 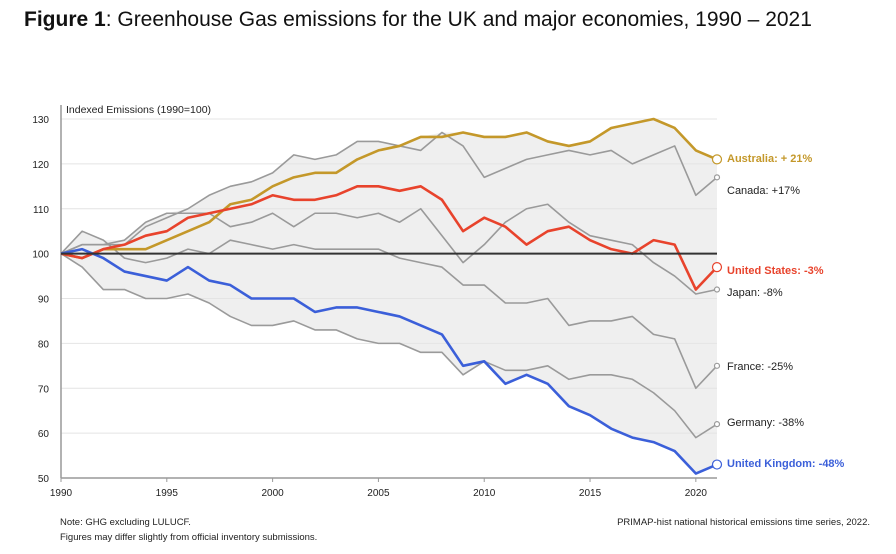 What do you see at coordinates (44, 344) in the screenshot?
I see `y-tick-label: 80` at bounding box center [44, 344].